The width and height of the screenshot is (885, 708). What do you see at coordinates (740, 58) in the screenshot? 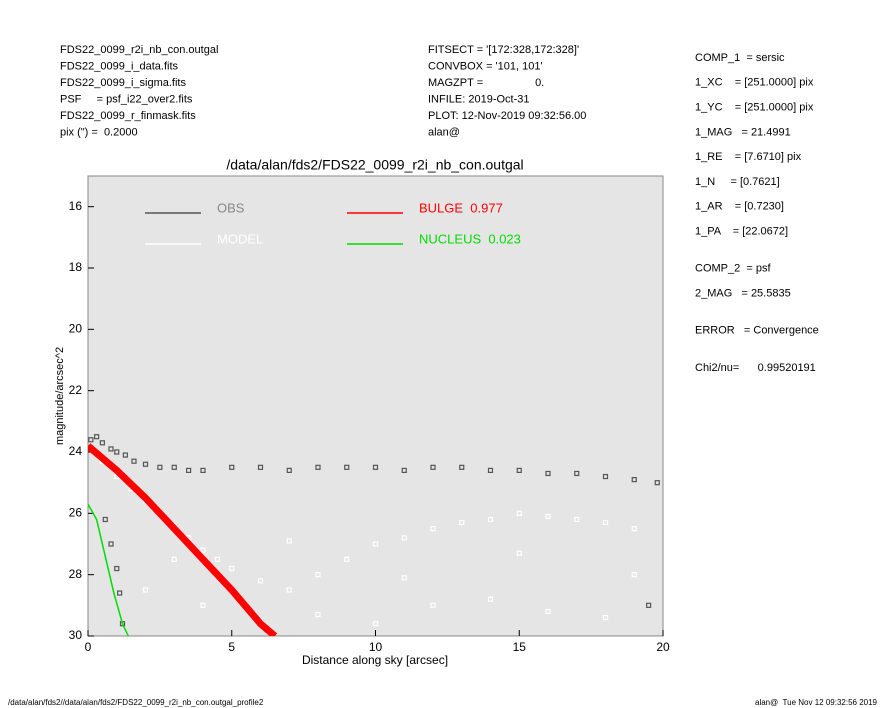
I see `fit-parameter: COMP_1 = sersic` at bounding box center [740, 58].